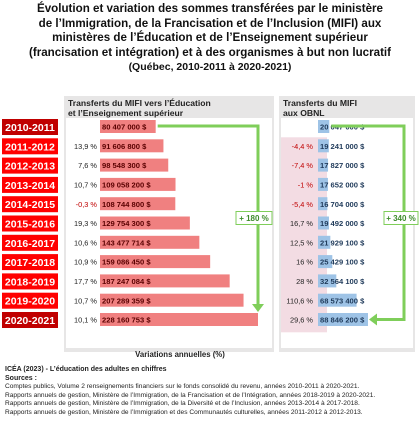  What do you see at coordinates (303, 204) in the screenshot?
I see `series-2-variation-4: -5,4 %` at bounding box center [303, 204].